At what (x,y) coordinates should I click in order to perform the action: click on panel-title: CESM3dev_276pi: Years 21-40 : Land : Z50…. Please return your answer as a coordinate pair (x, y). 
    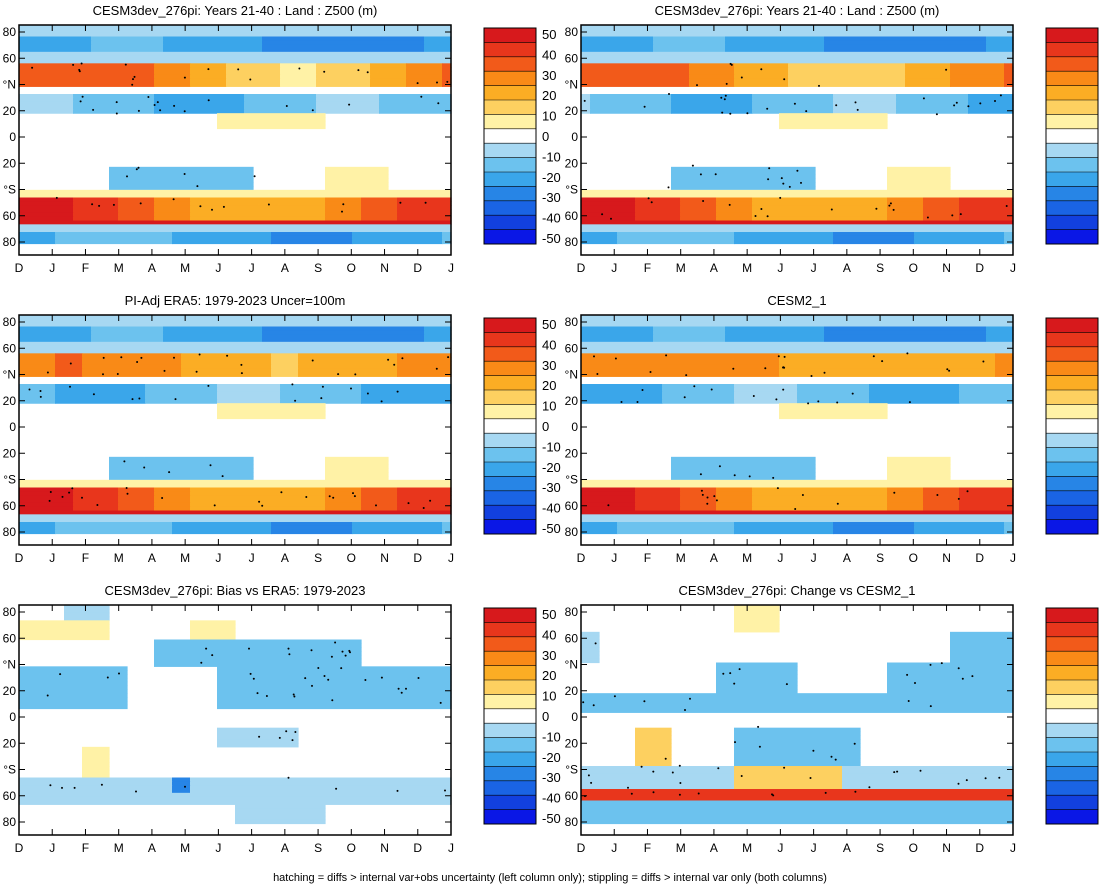
    Looking at the image, I should click on (235, 10).